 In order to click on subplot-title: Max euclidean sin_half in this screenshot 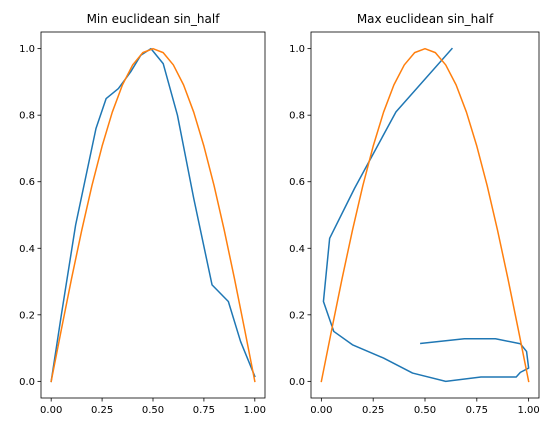, I will do `click(425, 19)`.